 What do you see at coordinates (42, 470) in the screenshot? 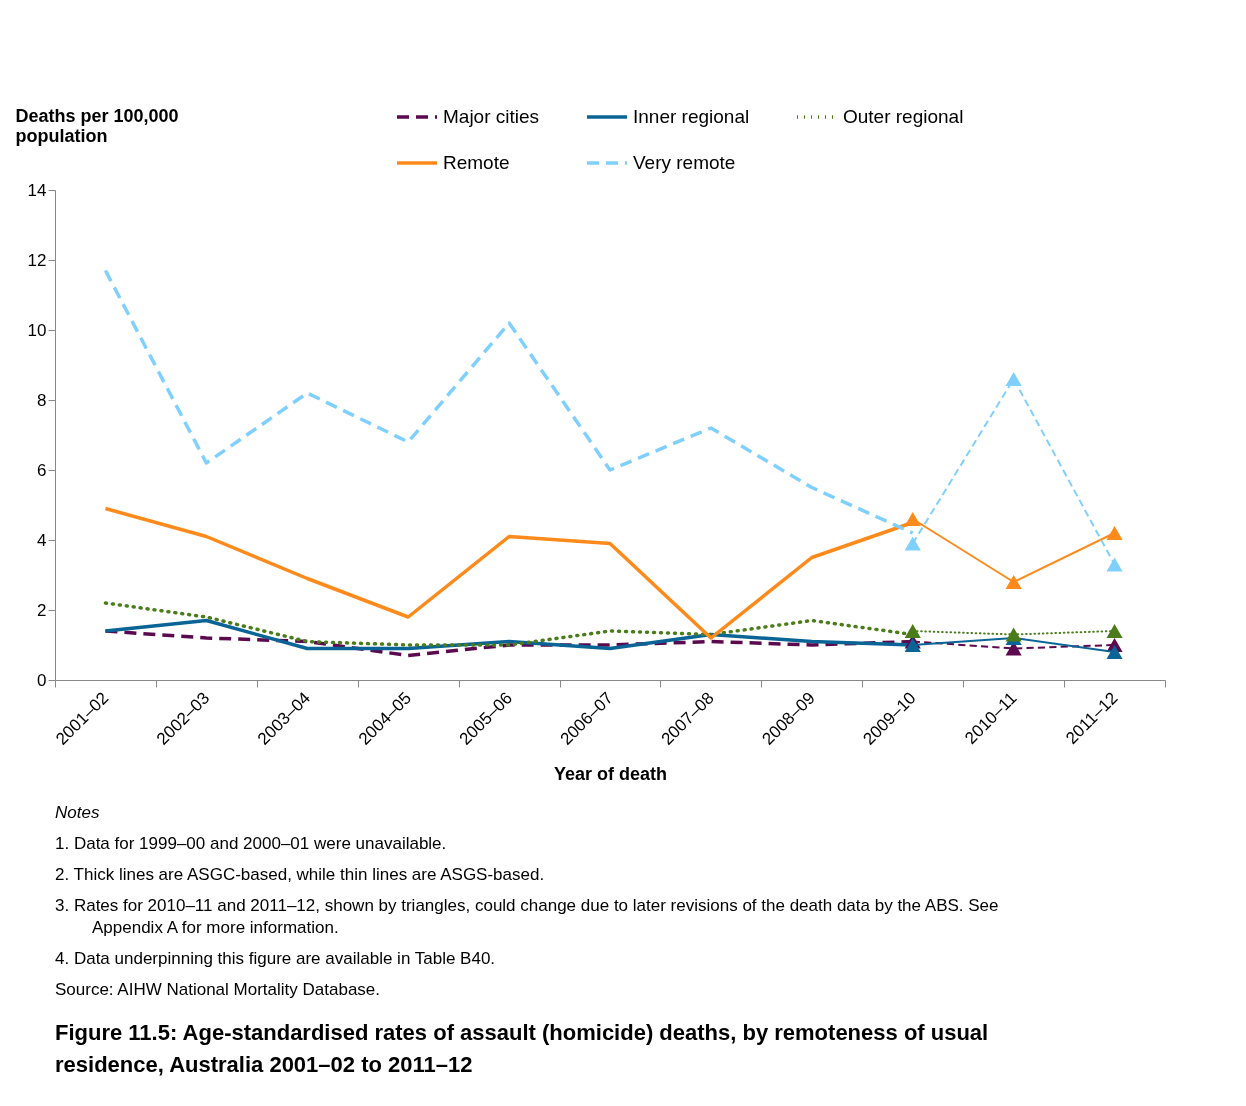
I see `y-tick-label: 6` at bounding box center [42, 470].